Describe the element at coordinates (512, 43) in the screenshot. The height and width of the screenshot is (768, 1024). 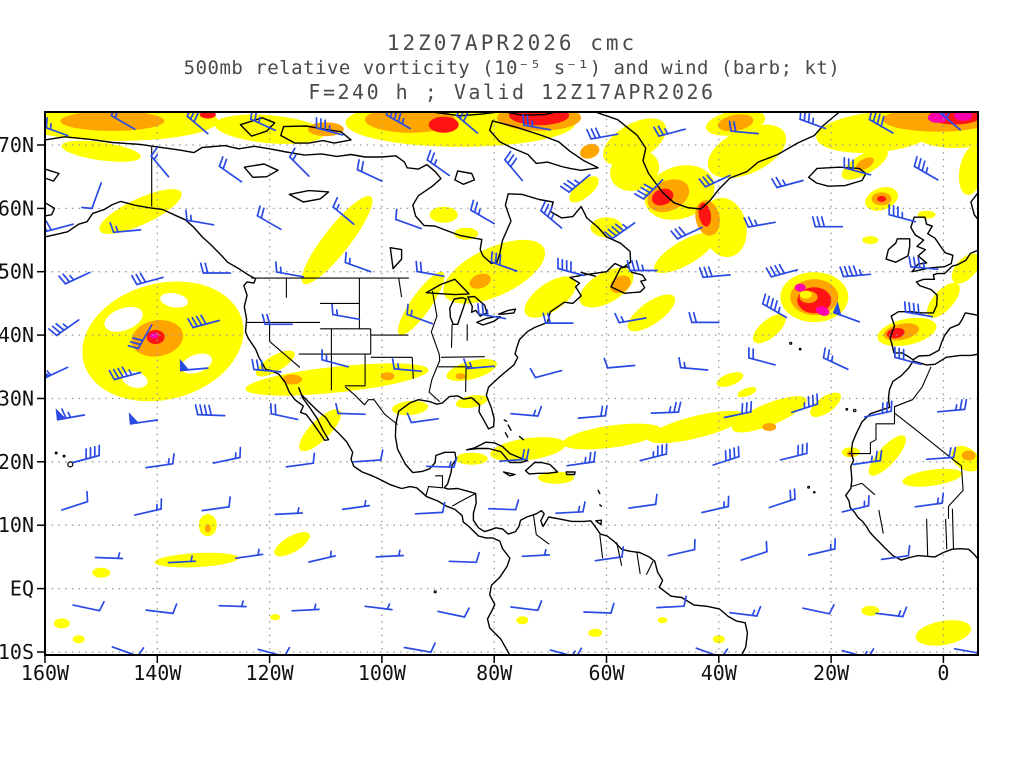
I see `chart-title-run: 12Z07APR2026 cmc` at that location.